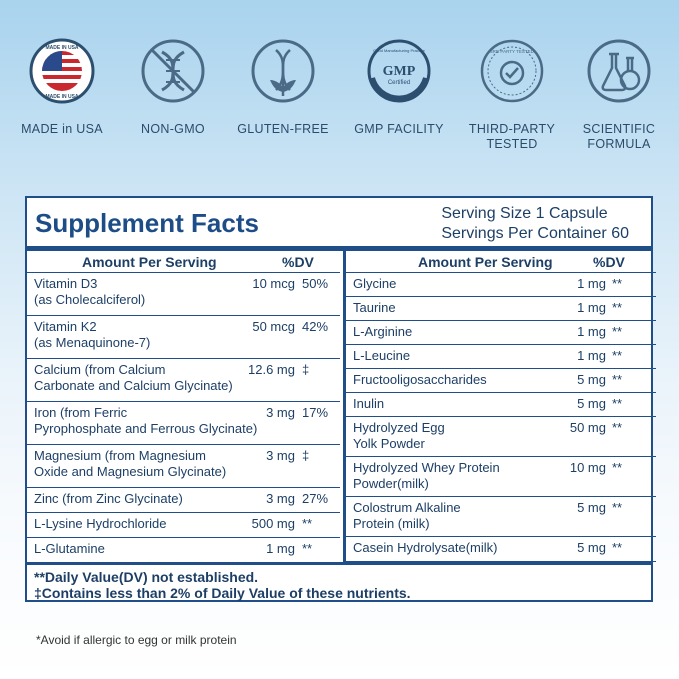 The image size is (679, 679). Describe the element at coordinates (512, 71) in the screenshot. I see `third-party-tested-icon: 3RD PARTY TESTED` at that location.